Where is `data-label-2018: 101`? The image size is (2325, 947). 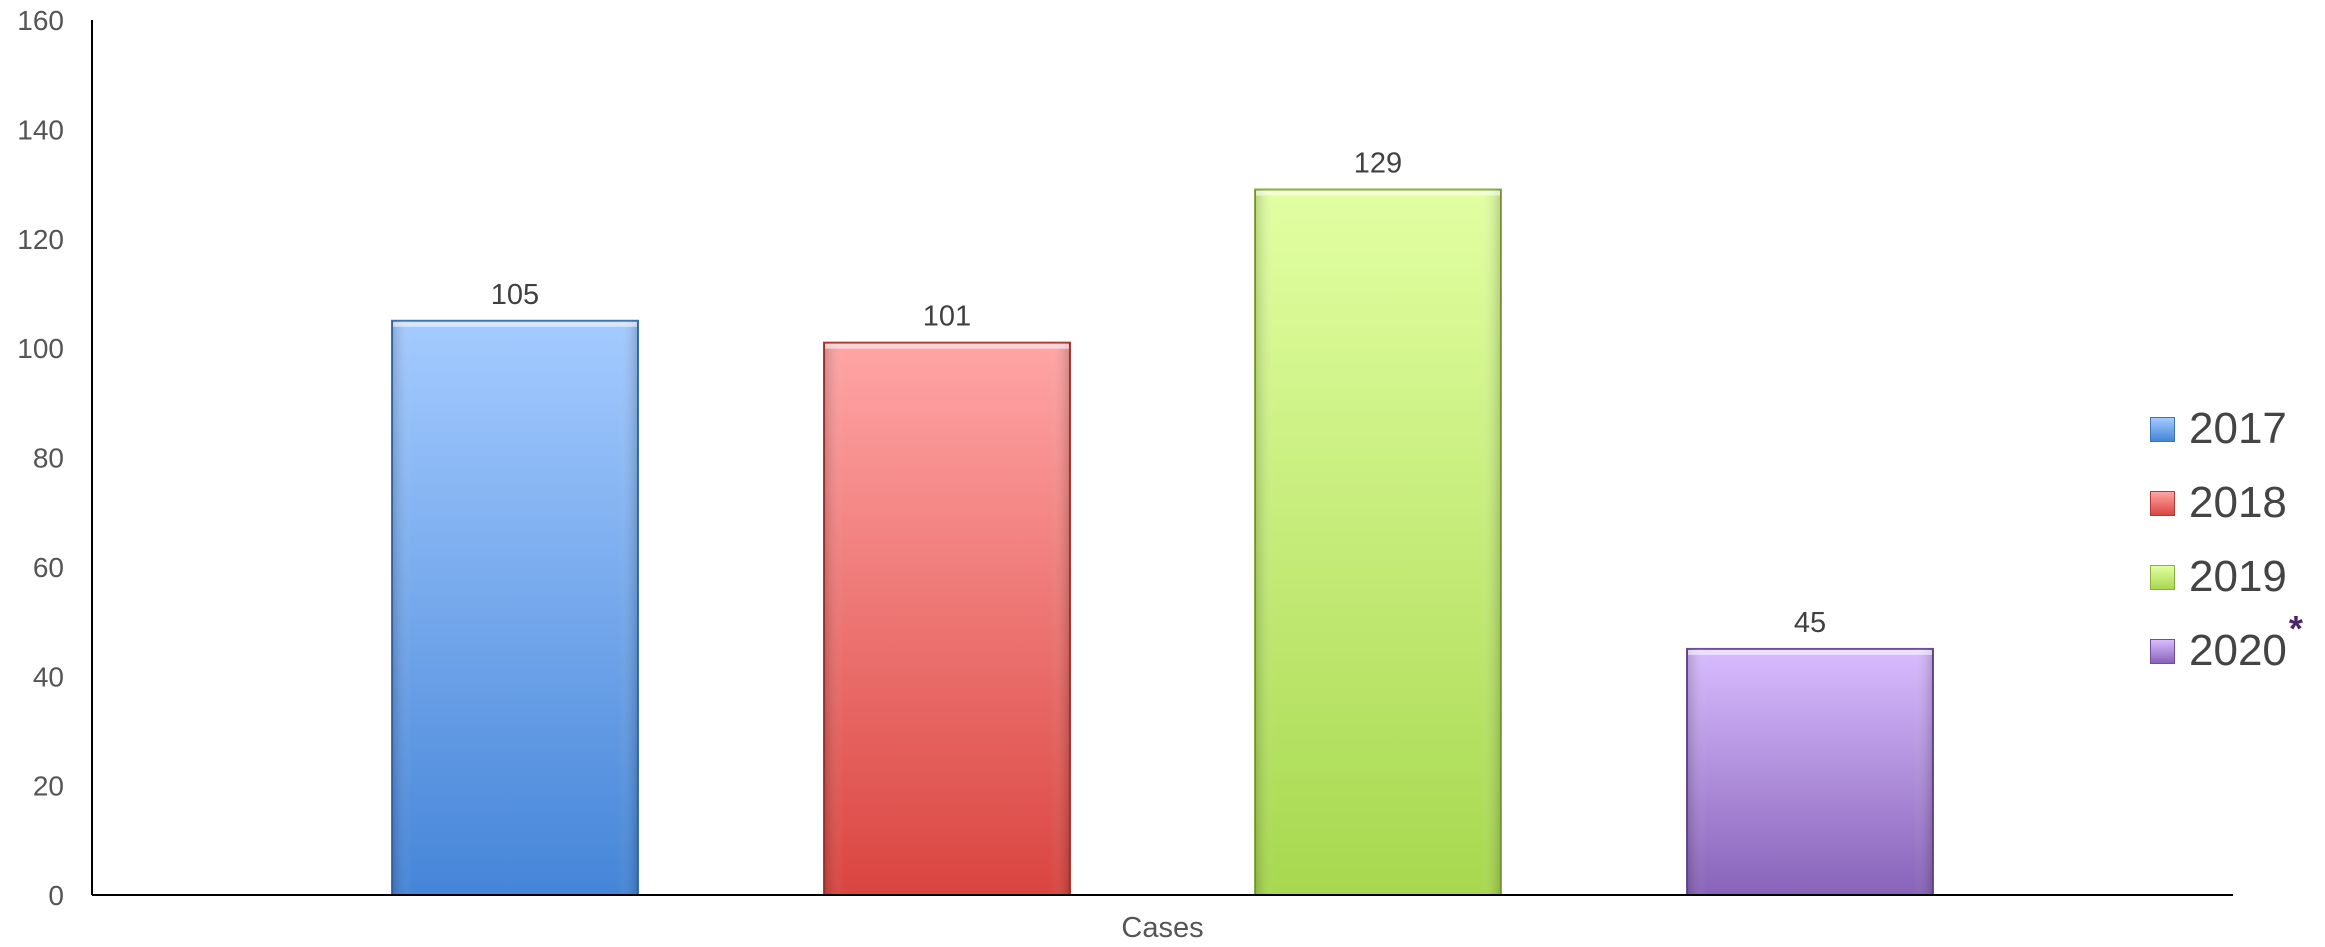 data-label-2018: 101 is located at coordinates (947, 317).